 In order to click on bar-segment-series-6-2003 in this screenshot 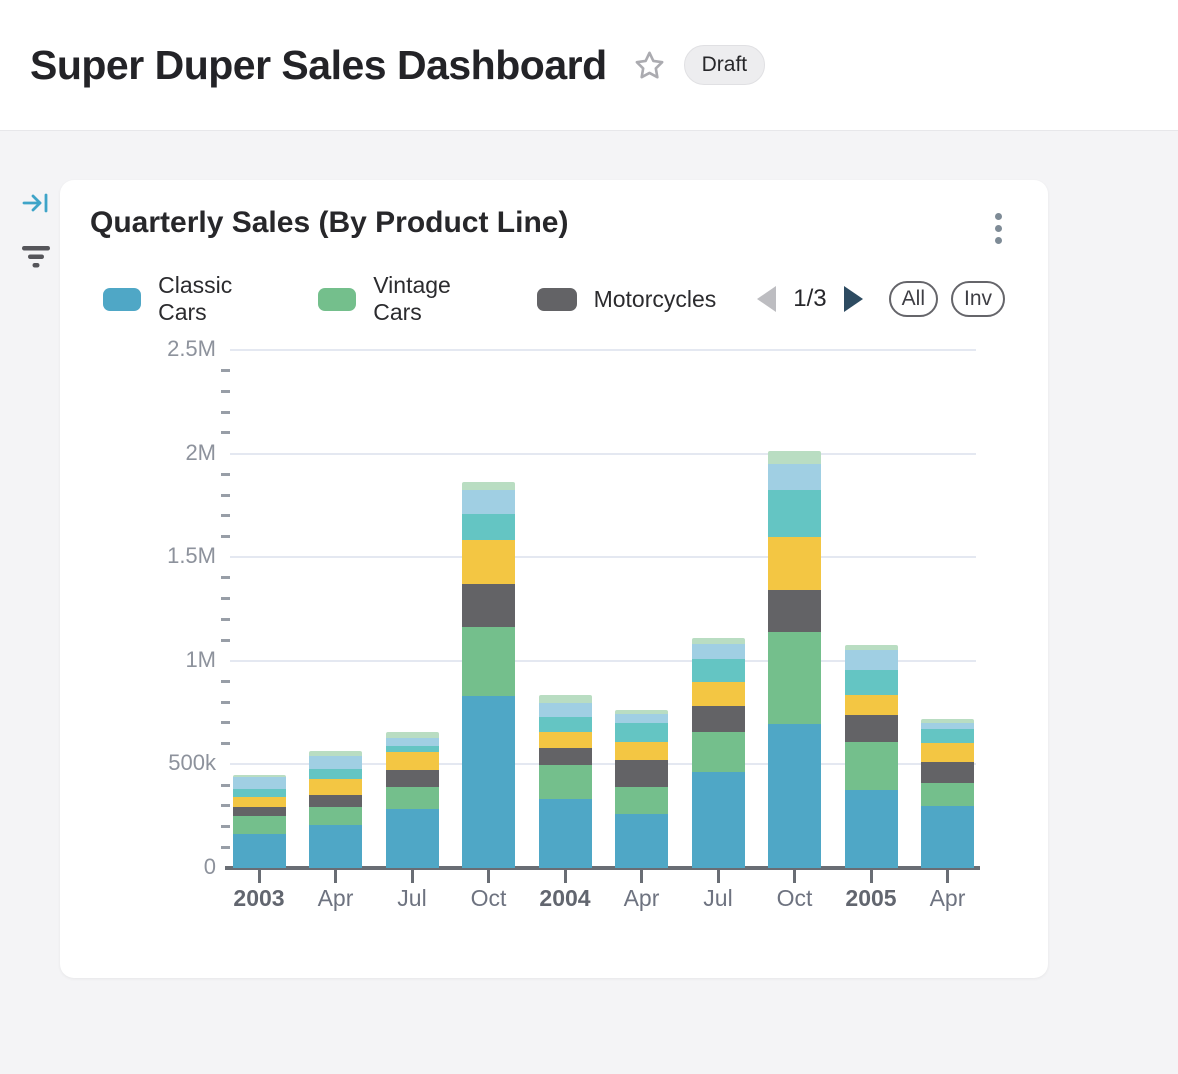, I will do `click(259, 783)`.